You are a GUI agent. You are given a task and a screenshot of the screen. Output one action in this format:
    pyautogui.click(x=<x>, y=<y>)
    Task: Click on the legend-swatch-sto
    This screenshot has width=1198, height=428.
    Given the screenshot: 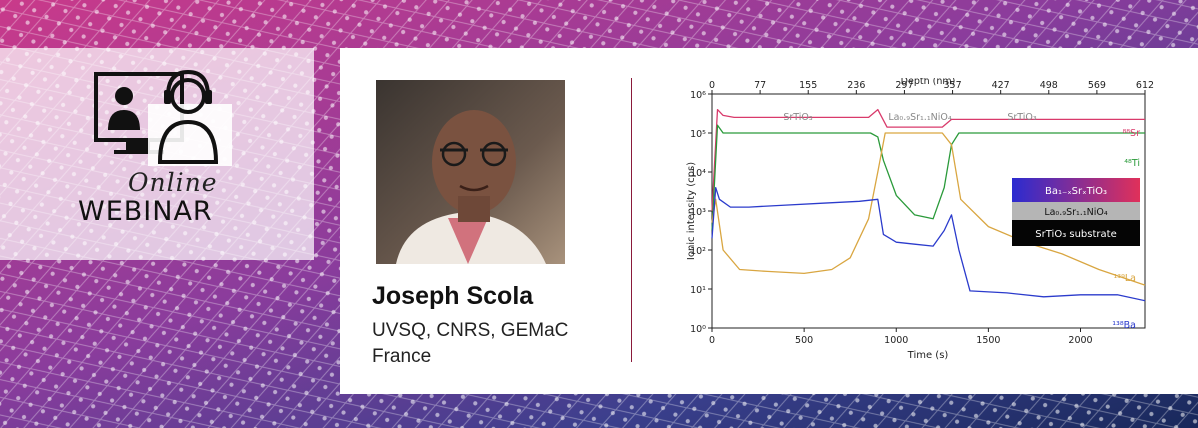 What is the action you would take?
    pyautogui.click(x=1076, y=233)
    